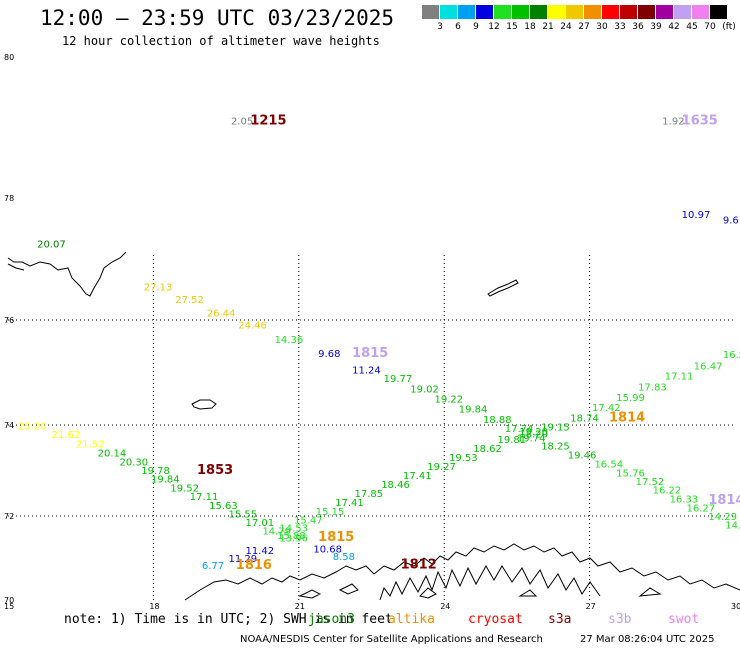 This screenshot has height=650, width=740. Describe the element at coordinates (9, 606) in the screenshot. I see `lon-tick-label: 15` at that location.